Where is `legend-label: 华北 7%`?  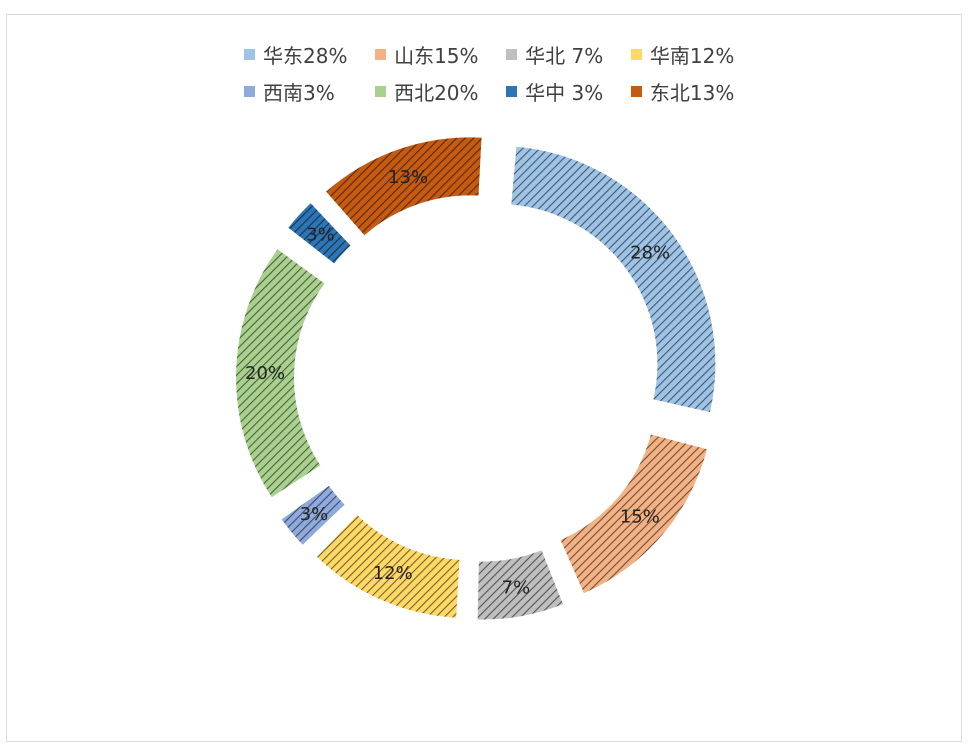
legend-label: 华北 7% is located at coordinates (564, 56).